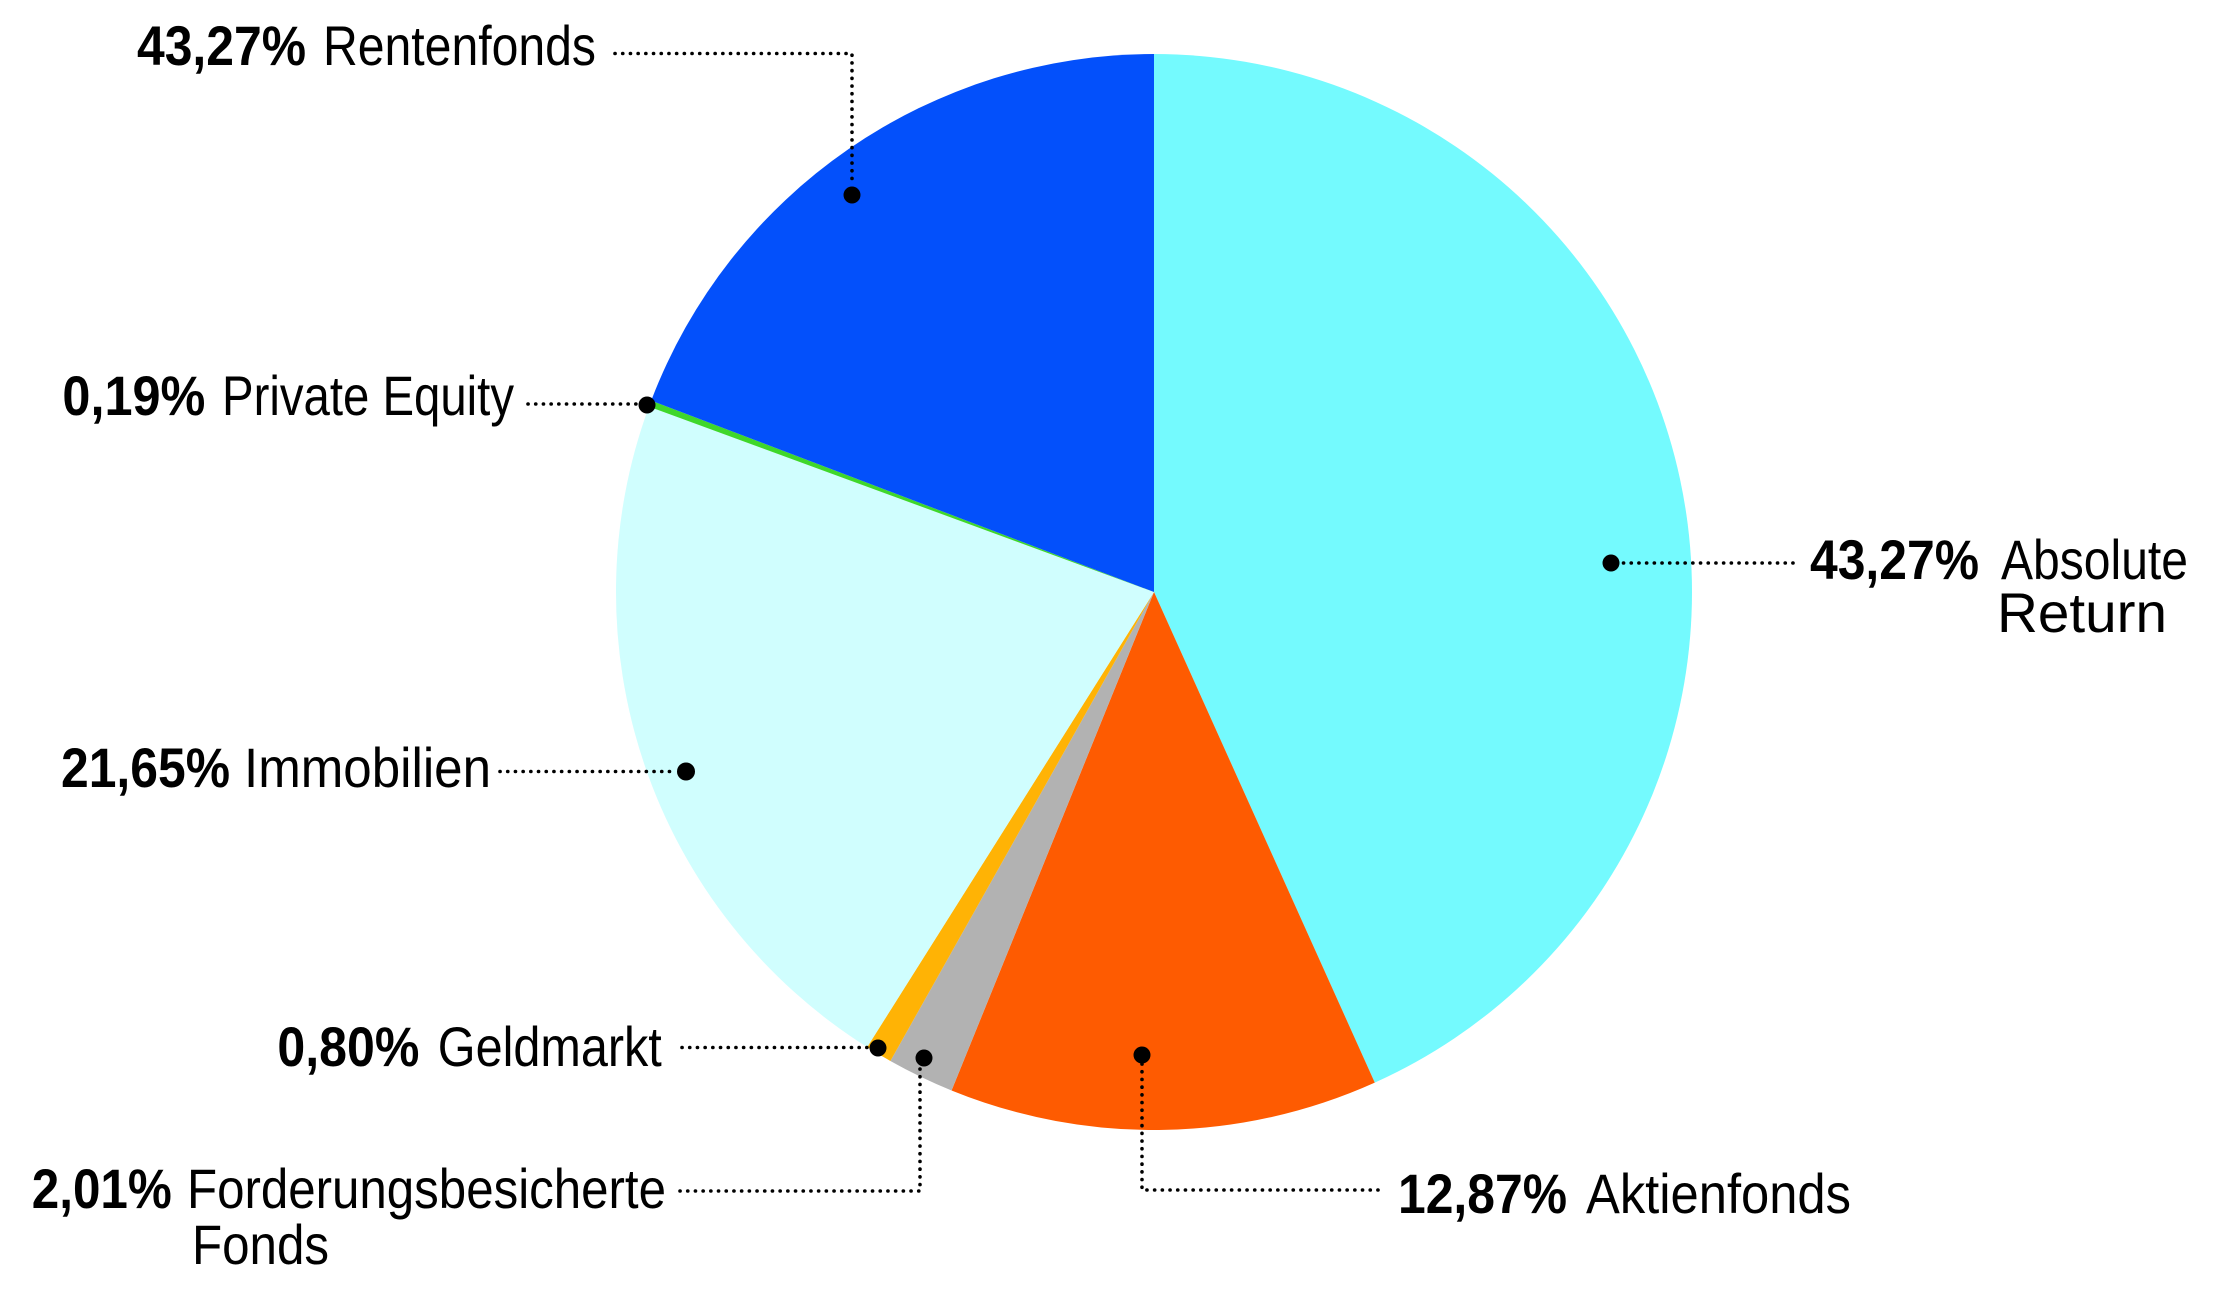 The image size is (2213, 1292). I want to click on svg-text: Forderungsbesicherte, so click(426, 1188).